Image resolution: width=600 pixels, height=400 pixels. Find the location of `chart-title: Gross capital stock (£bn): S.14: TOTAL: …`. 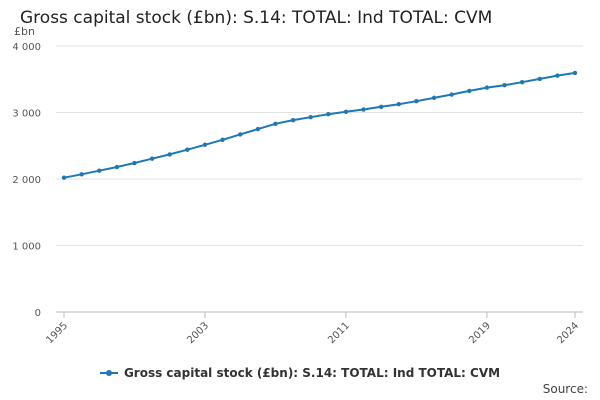

chart-title: Gross capital stock (£bn): S.14: TOTAL: … is located at coordinates (256, 18).